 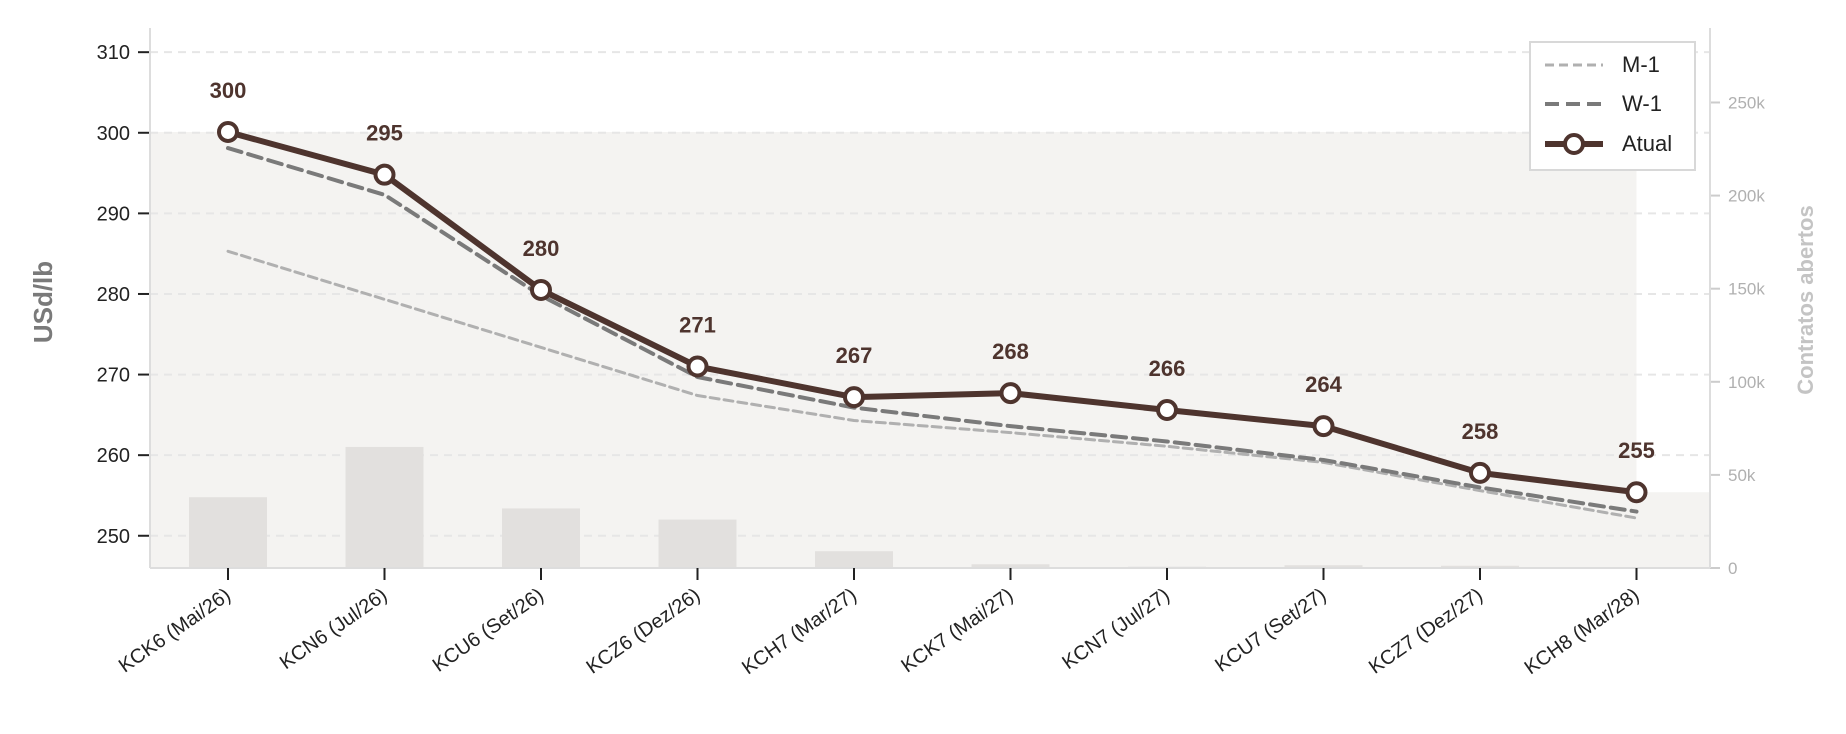 I want to click on x-tick-label-0: KCK6 (Mai/26), so click(x=175, y=630).